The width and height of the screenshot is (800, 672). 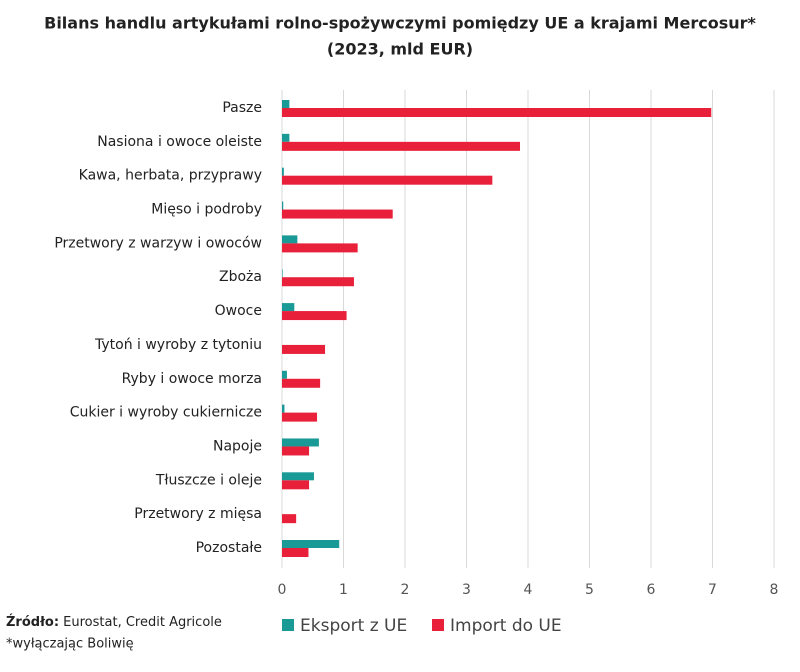 What do you see at coordinates (589, 590) in the screenshot?
I see `x-tick-label: 5` at bounding box center [589, 590].